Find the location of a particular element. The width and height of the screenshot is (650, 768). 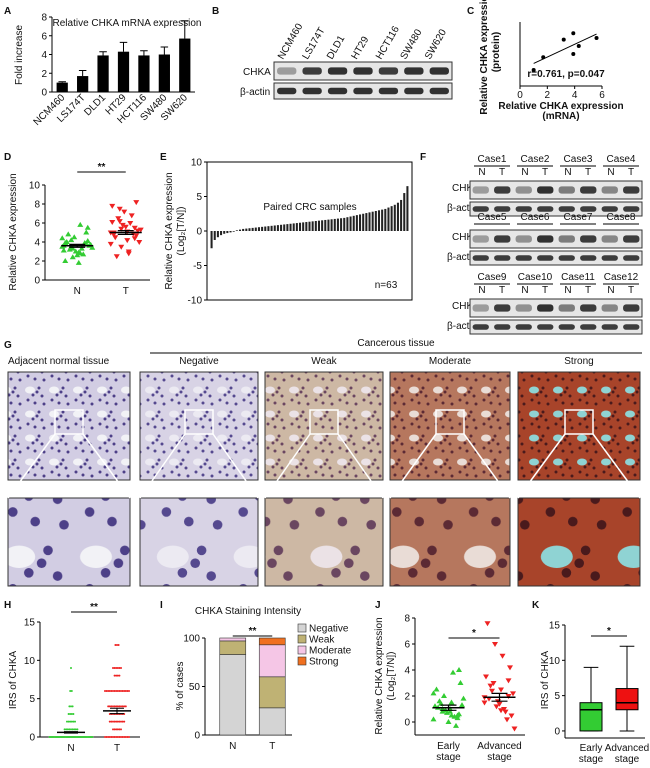

legend-swatch is located at coordinates (302, 628).